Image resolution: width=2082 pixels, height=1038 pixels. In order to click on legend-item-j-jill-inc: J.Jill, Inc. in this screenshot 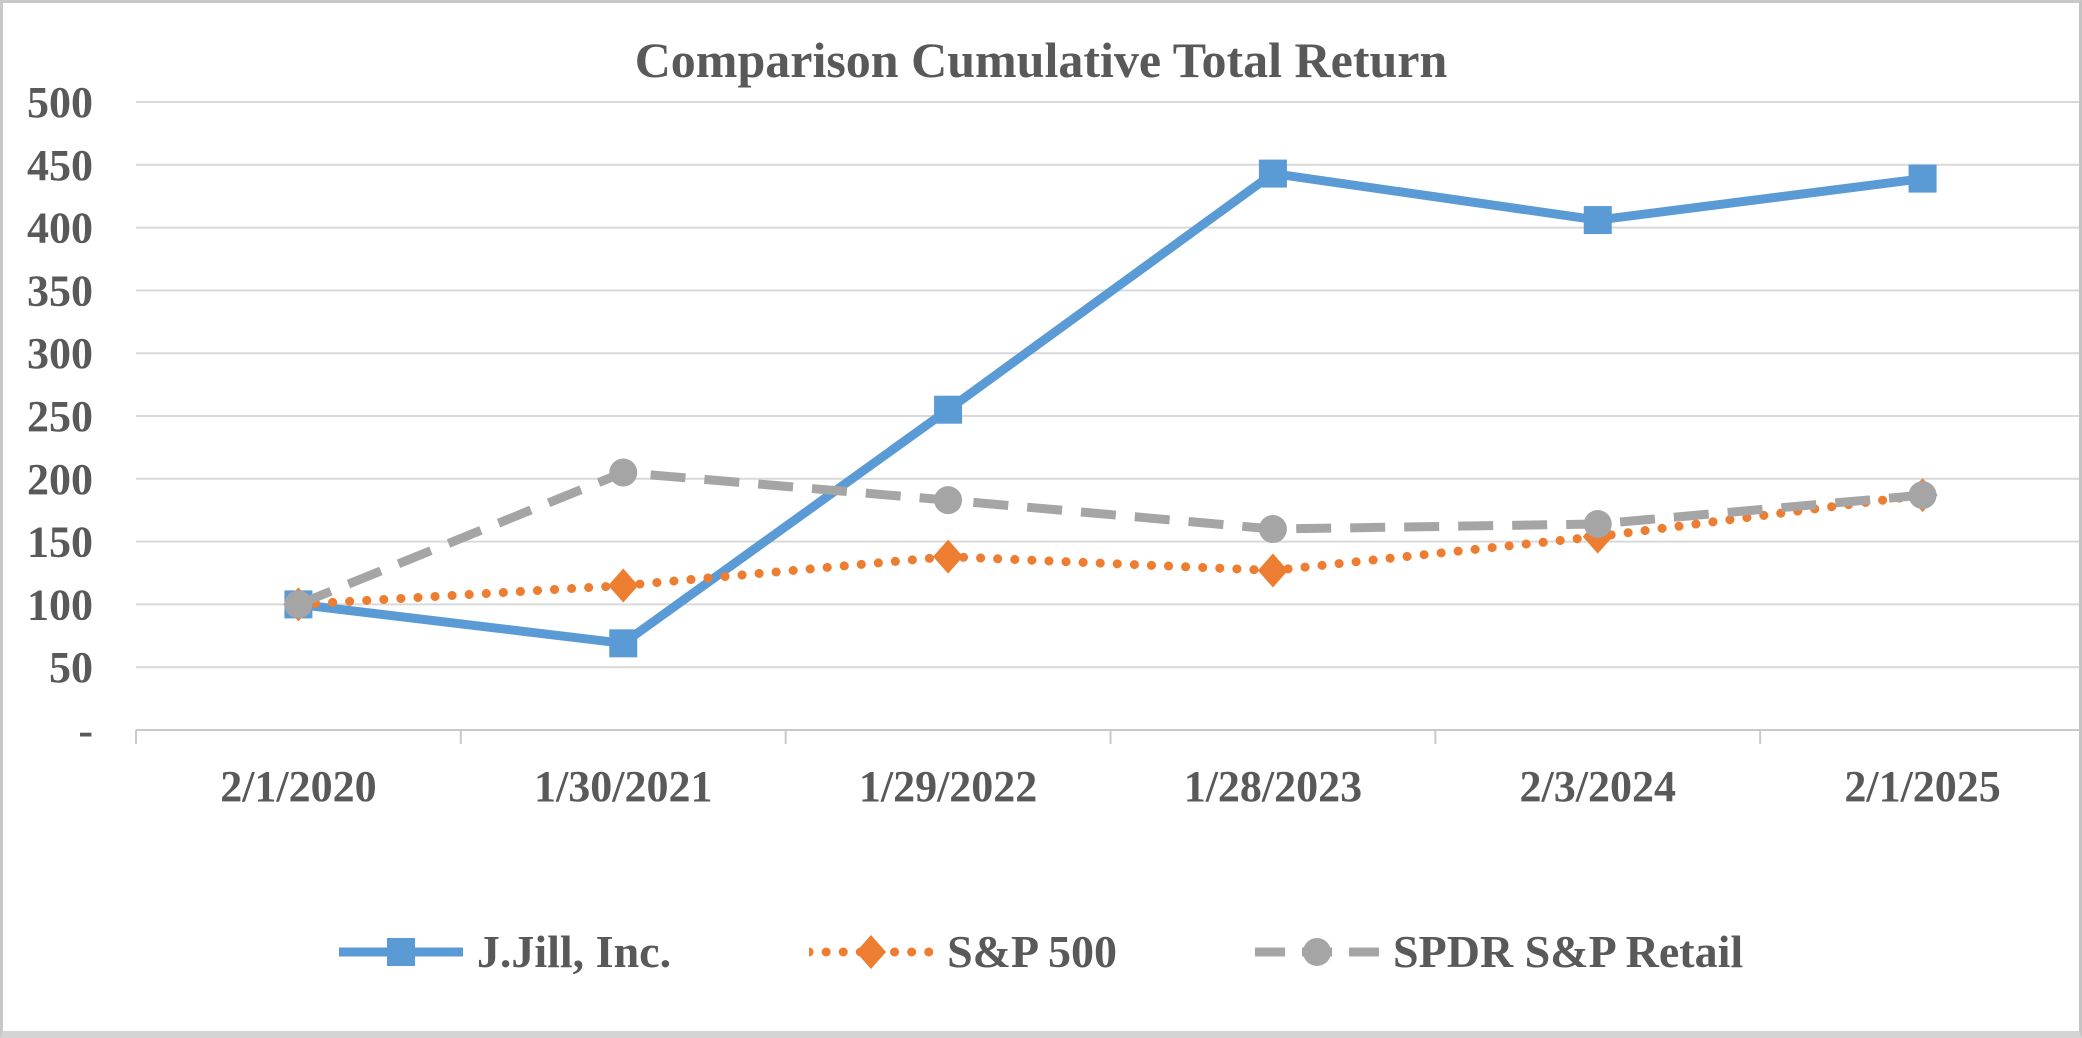, I will do `click(505, 951)`.